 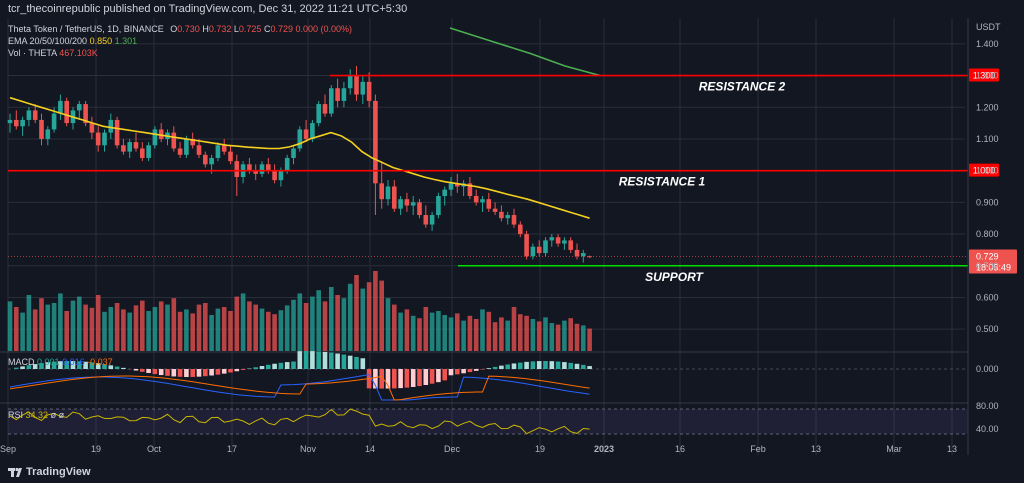 What do you see at coordinates (32, 53) in the screenshot?
I see `volume-label: Vol · THETA` at bounding box center [32, 53].